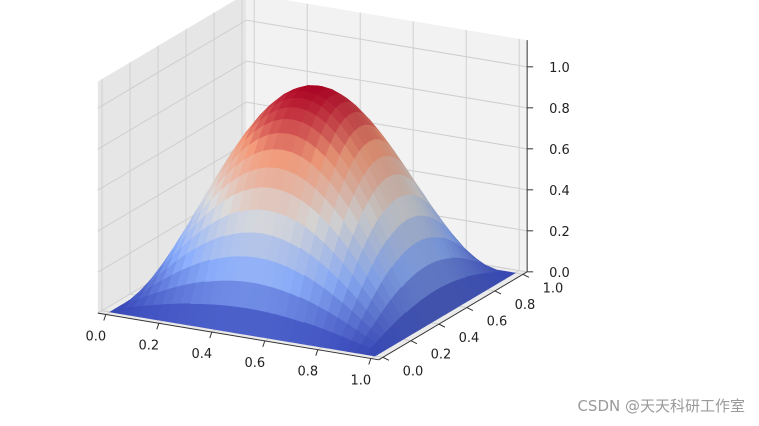 The width and height of the screenshot is (759, 426). Describe the element at coordinates (360, 380) in the screenshot. I see `x-tick-label: 1.0` at that location.